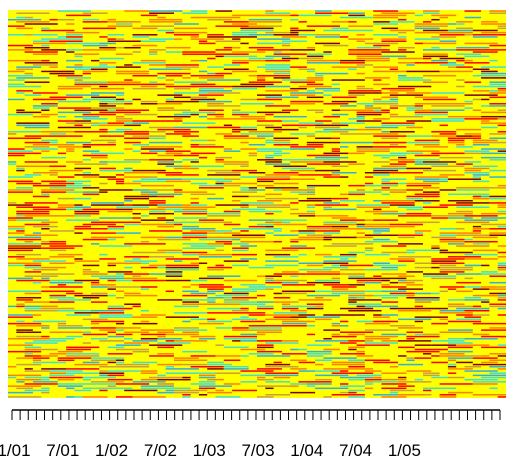 The height and width of the screenshot is (461, 515). What do you see at coordinates (62, 450) in the screenshot?
I see `x-tick-label: 7/01` at bounding box center [62, 450].